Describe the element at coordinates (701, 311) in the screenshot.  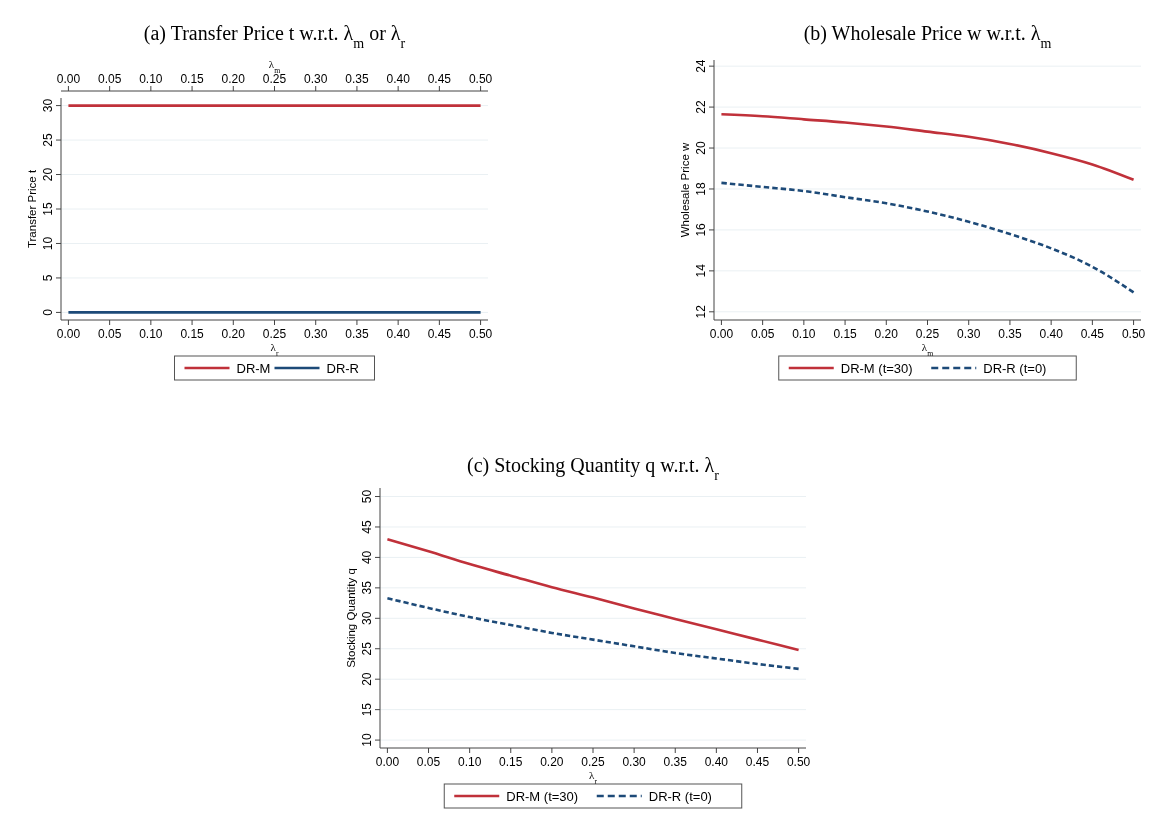
I see `y-tick-label: 12` at that location.